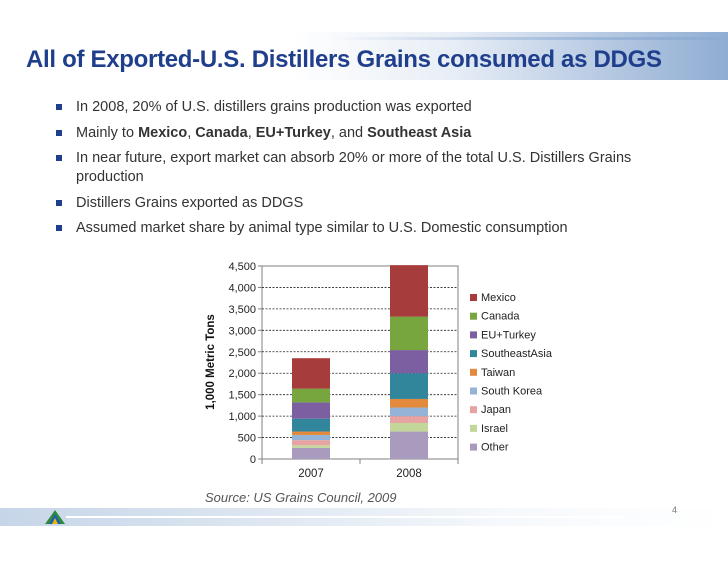 Image resolution: width=728 pixels, height=563 pixels. Describe the element at coordinates (107, 132) in the screenshot. I see `bullet-text: Mainly to` at that location.